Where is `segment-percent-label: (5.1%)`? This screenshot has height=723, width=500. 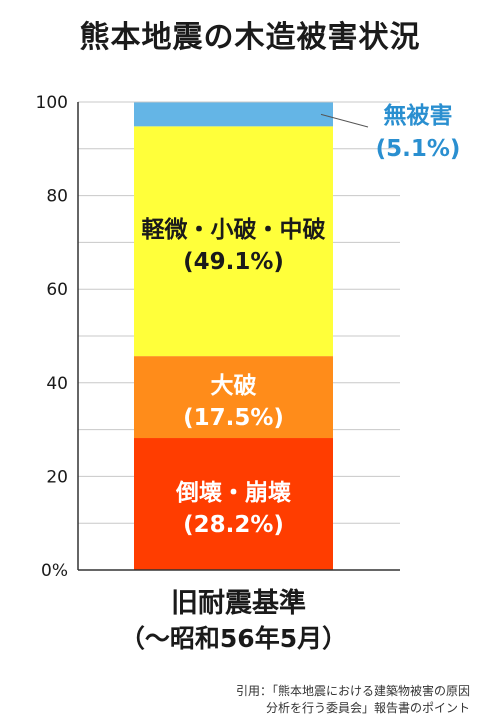
segment-percent-label: (5.1%) is located at coordinates (418, 149).